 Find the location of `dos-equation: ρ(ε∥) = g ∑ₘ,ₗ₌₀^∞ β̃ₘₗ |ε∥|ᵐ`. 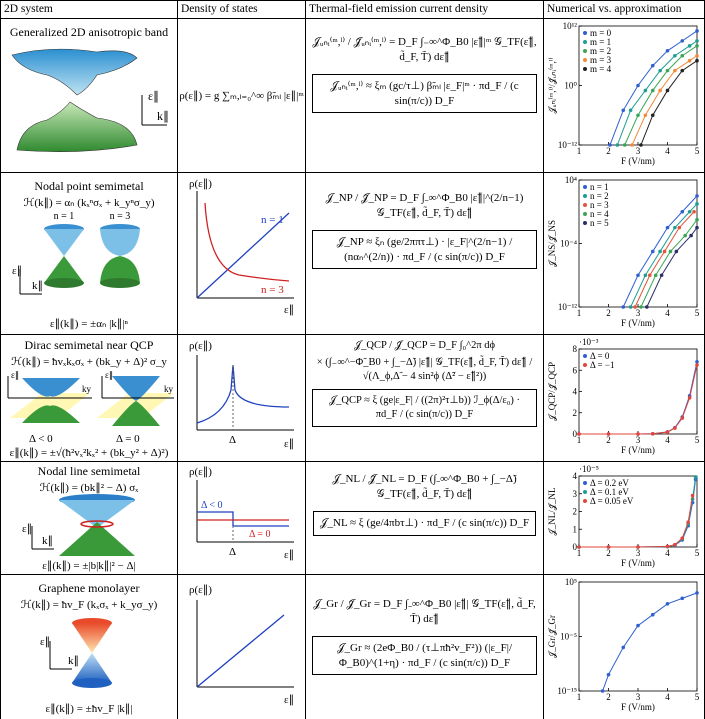

dos-equation: ρ(ε∥) = g ∑ₘ,ₗ₌₀^∞ β̃ₘₗ |ε∥|ᵐ is located at coordinates (241, 96).